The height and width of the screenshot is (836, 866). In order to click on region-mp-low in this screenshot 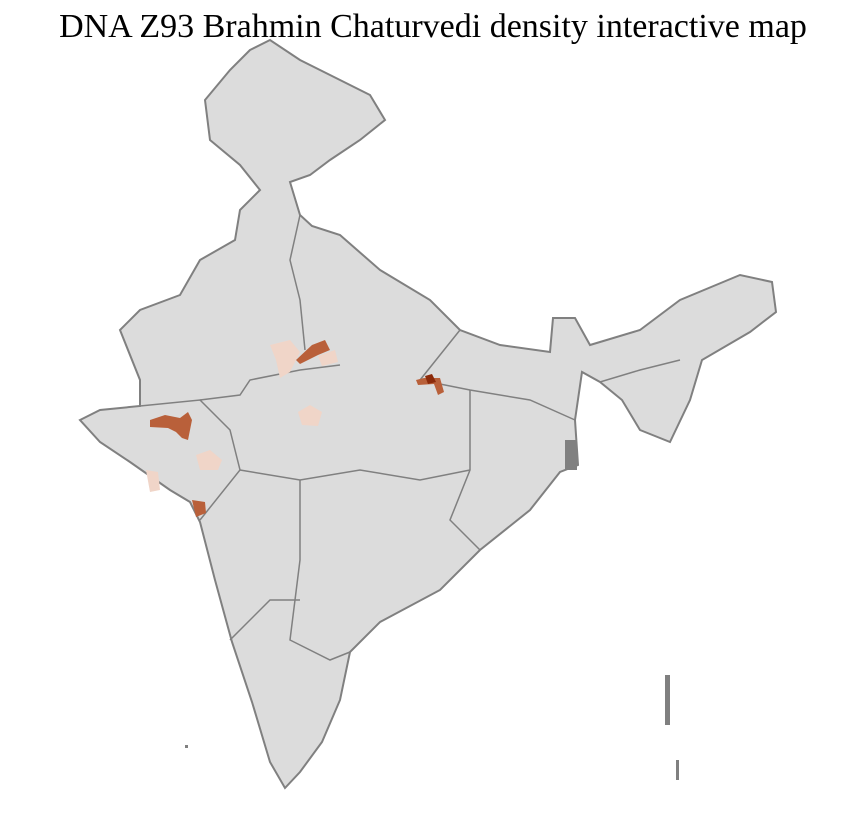, I will do `click(310, 415)`.